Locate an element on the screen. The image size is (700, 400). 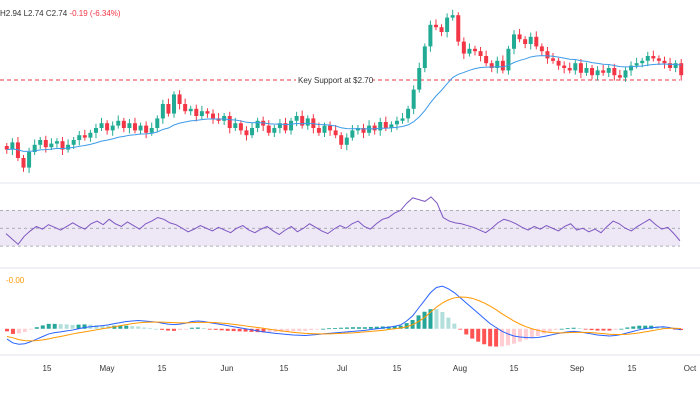
support-label-bg is located at coordinates (334, 80).